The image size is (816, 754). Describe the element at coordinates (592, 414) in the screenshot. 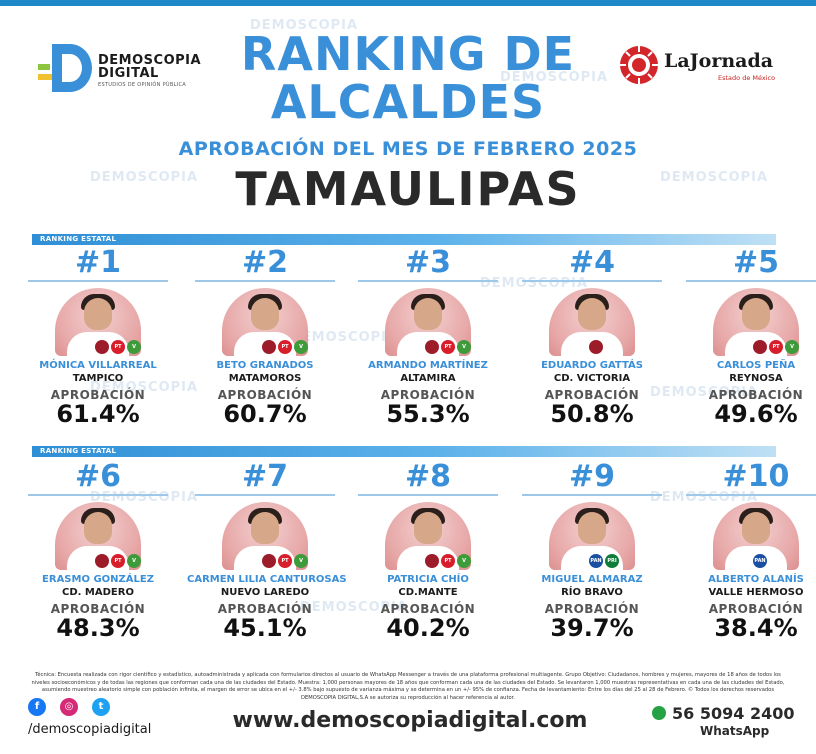

I see `approval-value: 50.8%` at that location.